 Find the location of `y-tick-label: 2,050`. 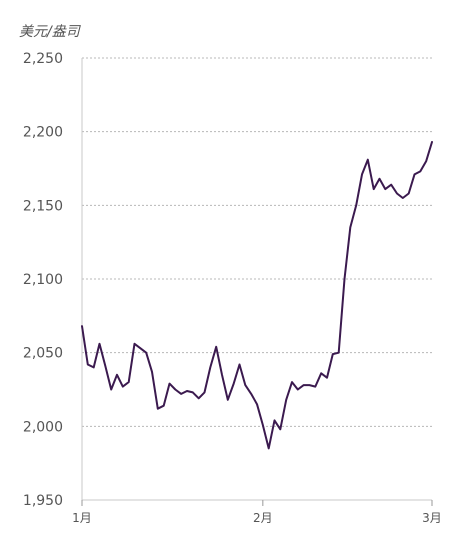

y-tick-label: 2,050 is located at coordinates (43, 354).